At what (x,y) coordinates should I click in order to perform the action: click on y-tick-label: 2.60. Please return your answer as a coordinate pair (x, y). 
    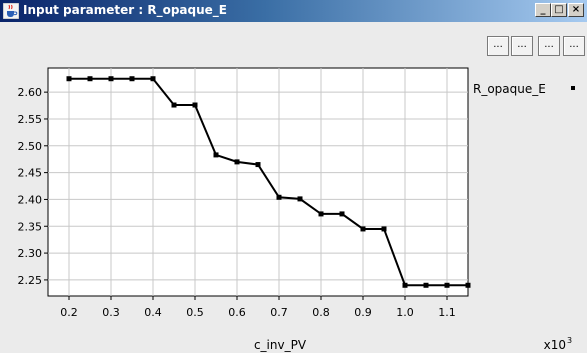
    Looking at the image, I should click on (30, 92).